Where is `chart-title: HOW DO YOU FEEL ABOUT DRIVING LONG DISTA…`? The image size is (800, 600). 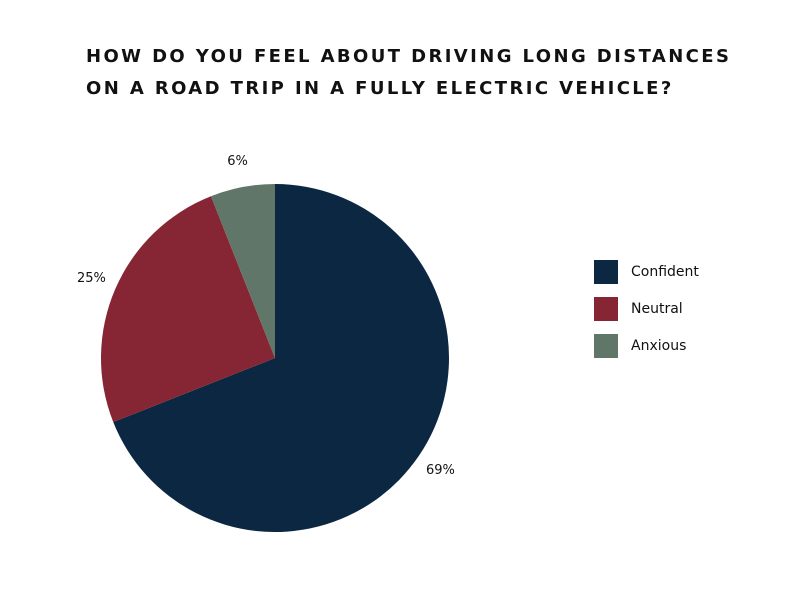
chart-title: HOW DO YOU FEEL ABOUT DRIVING LONG DISTA… is located at coordinates (408, 56).